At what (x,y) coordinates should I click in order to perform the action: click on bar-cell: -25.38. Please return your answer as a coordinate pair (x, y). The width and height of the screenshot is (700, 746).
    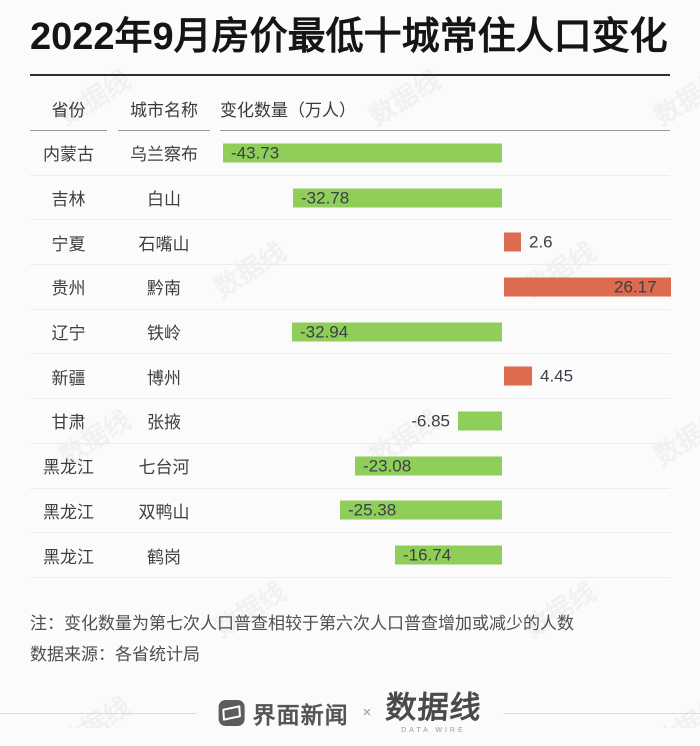
    Looking at the image, I should click on (445, 511).